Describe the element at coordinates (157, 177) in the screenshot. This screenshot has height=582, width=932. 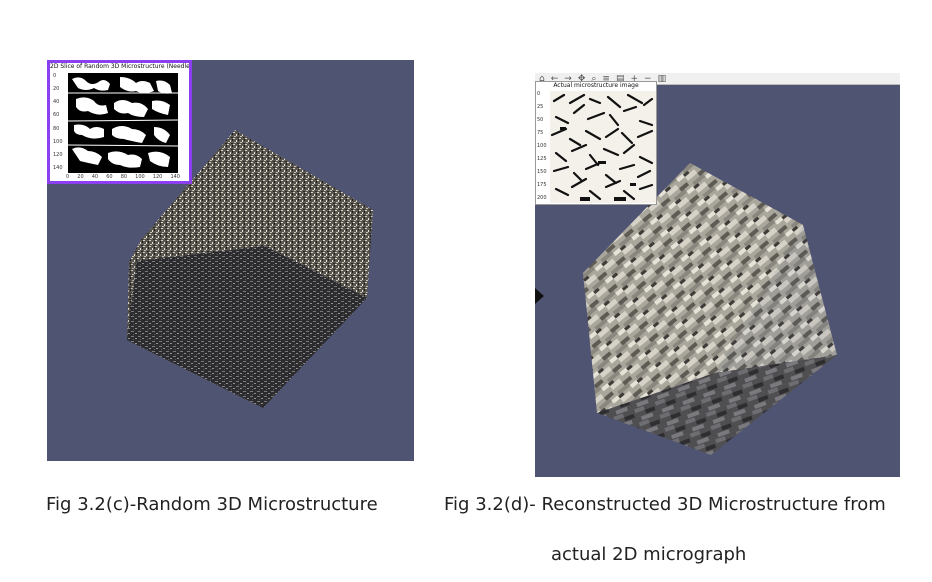
I see `x-tick: 120` at that location.